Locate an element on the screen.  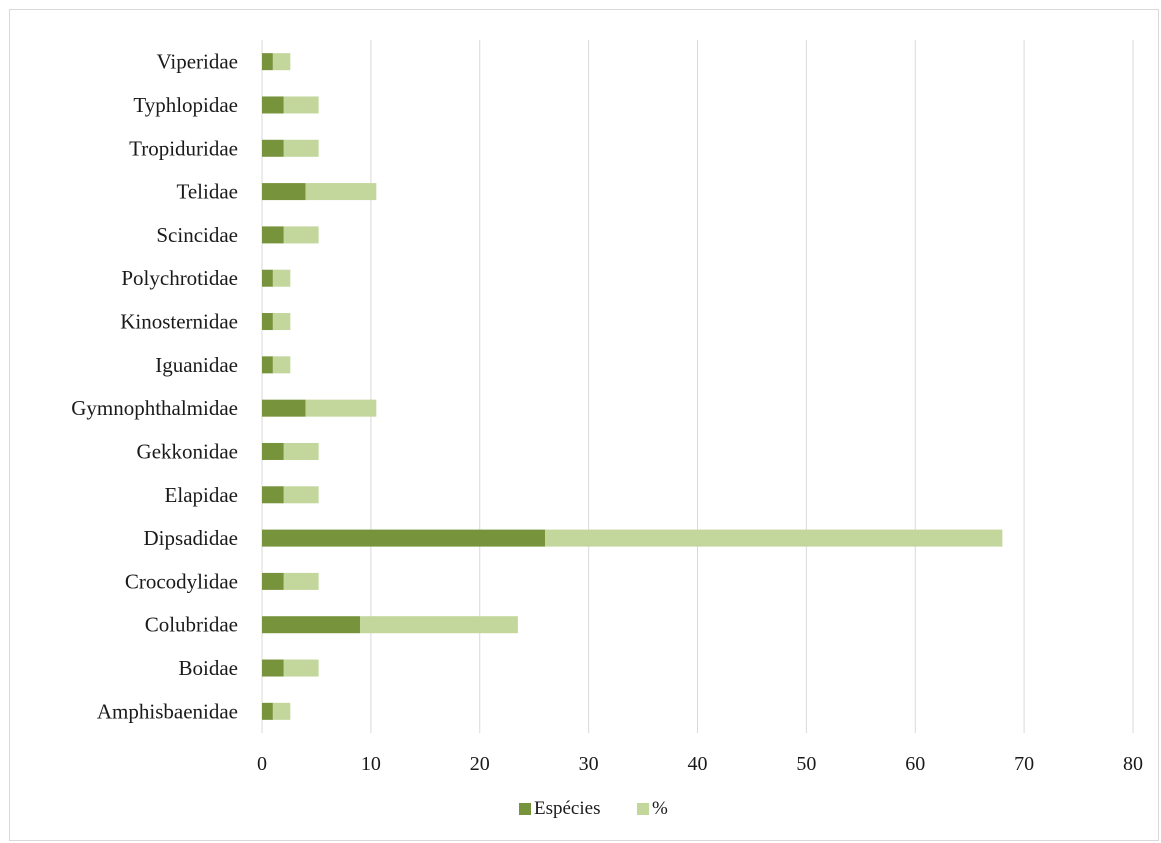
bar-amphisbaenidae-percent is located at coordinates (281, 711).